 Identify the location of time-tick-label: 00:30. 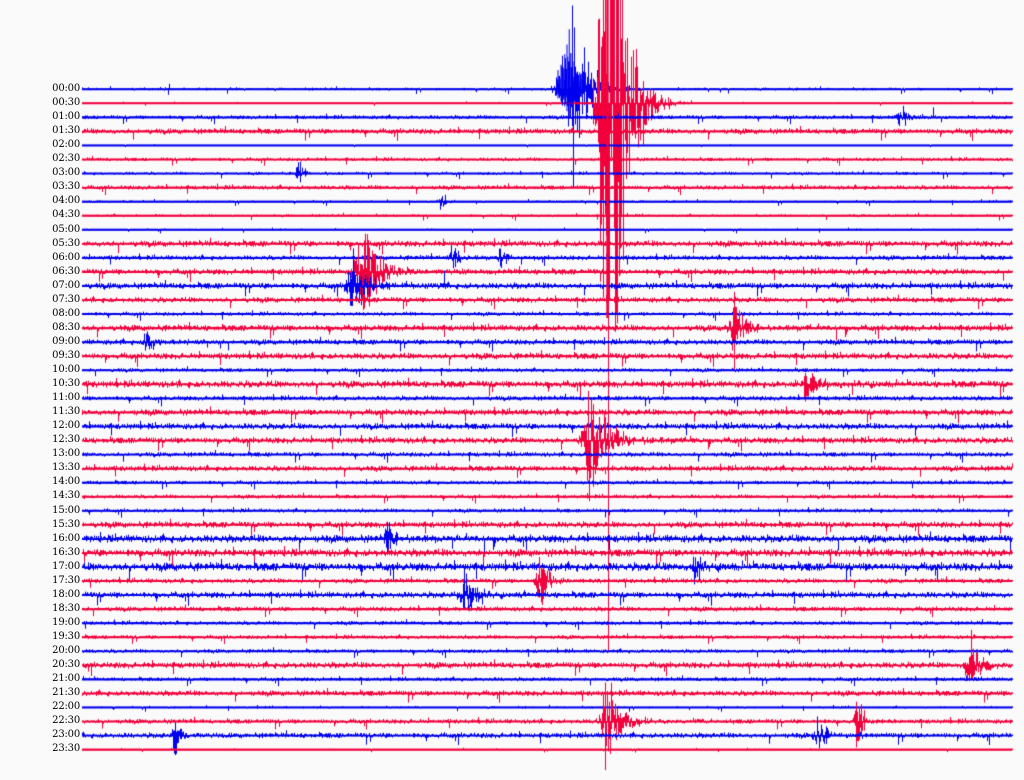
(66, 103).